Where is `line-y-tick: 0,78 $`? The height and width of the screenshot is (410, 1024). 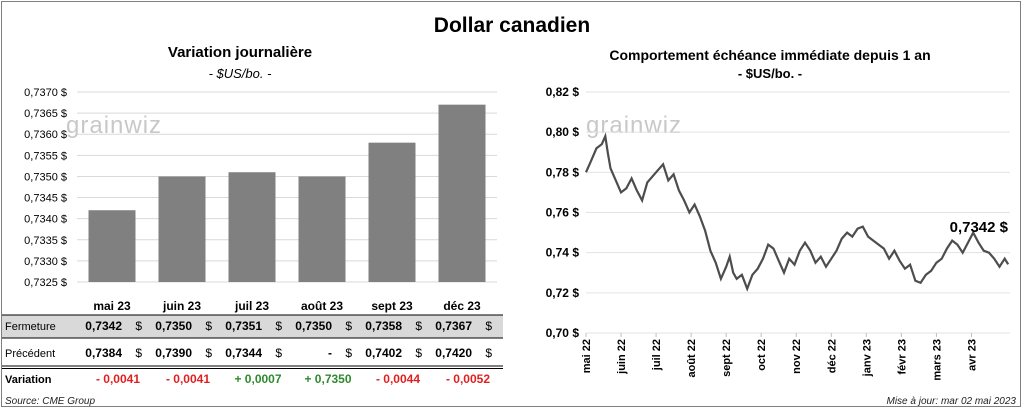 line-y-tick: 0,78 $ is located at coordinates (563, 172).